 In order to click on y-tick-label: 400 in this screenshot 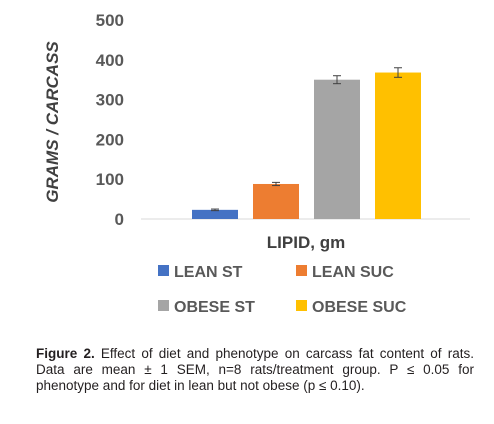, I will do `click(110, 60)`.